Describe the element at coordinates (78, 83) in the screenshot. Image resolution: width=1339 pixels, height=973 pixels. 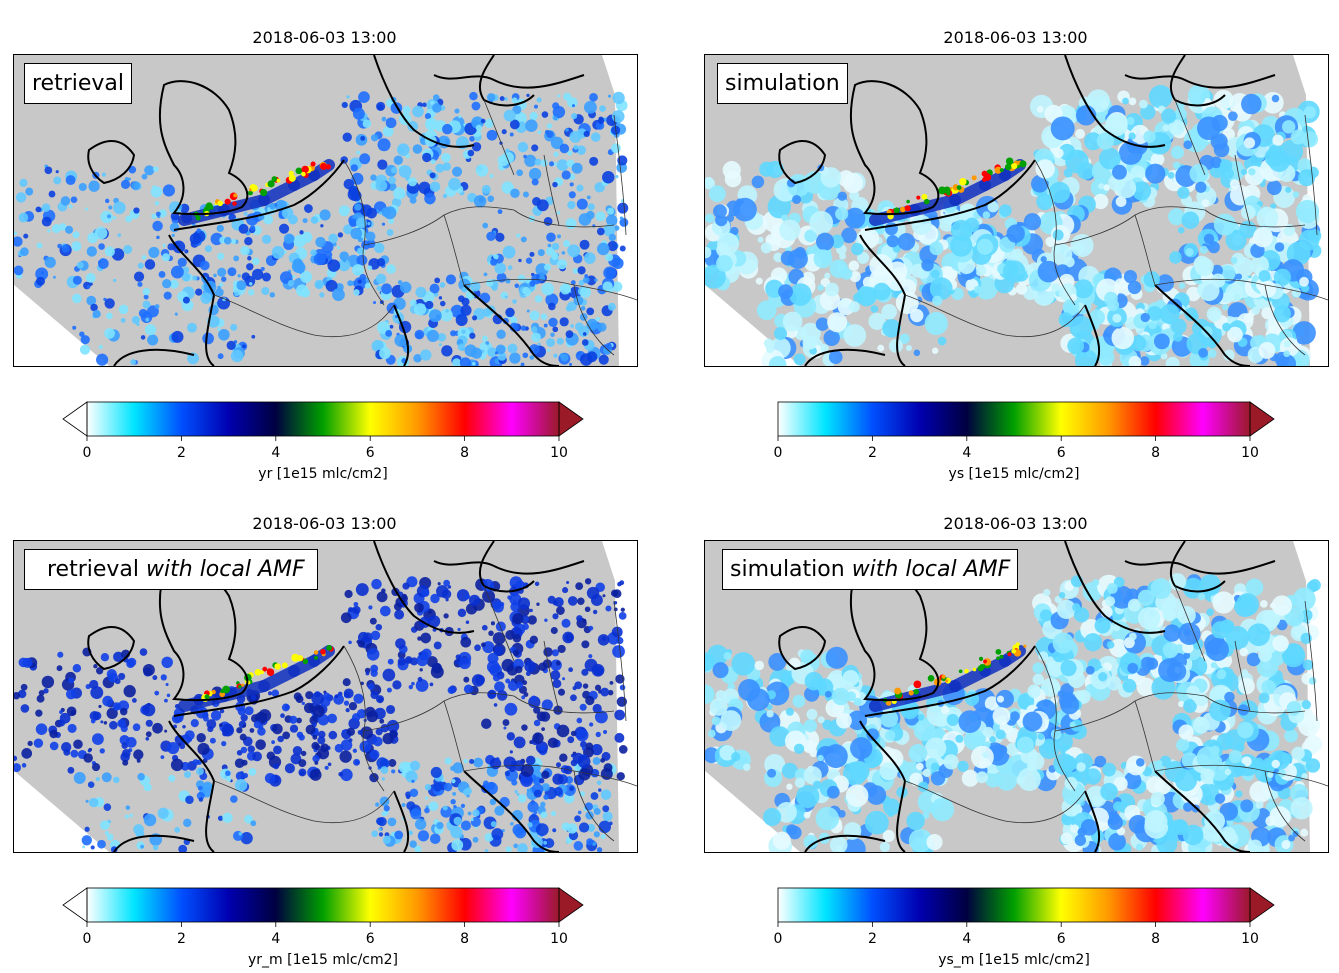
I see `annotation-plain: retrieval` at that location.